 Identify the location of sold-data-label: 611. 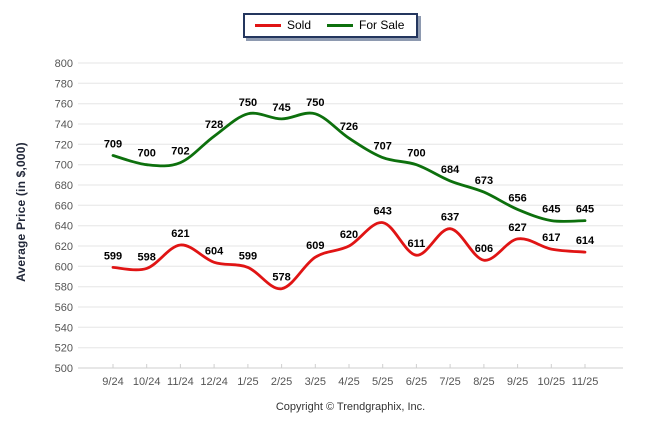
(417, 244).